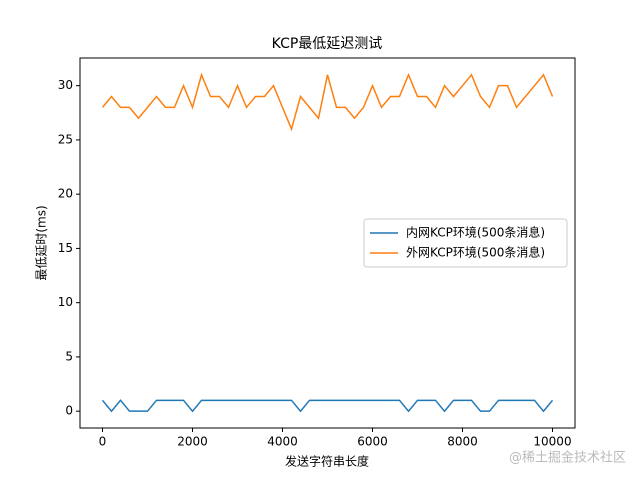 The width and height of the screenshot is (640, 480). What do you see at coordinates (475, 252) in the screenshot?
I see `legend-label: 外网KCP环境(500条消息)` at bounding box center [475, 252].